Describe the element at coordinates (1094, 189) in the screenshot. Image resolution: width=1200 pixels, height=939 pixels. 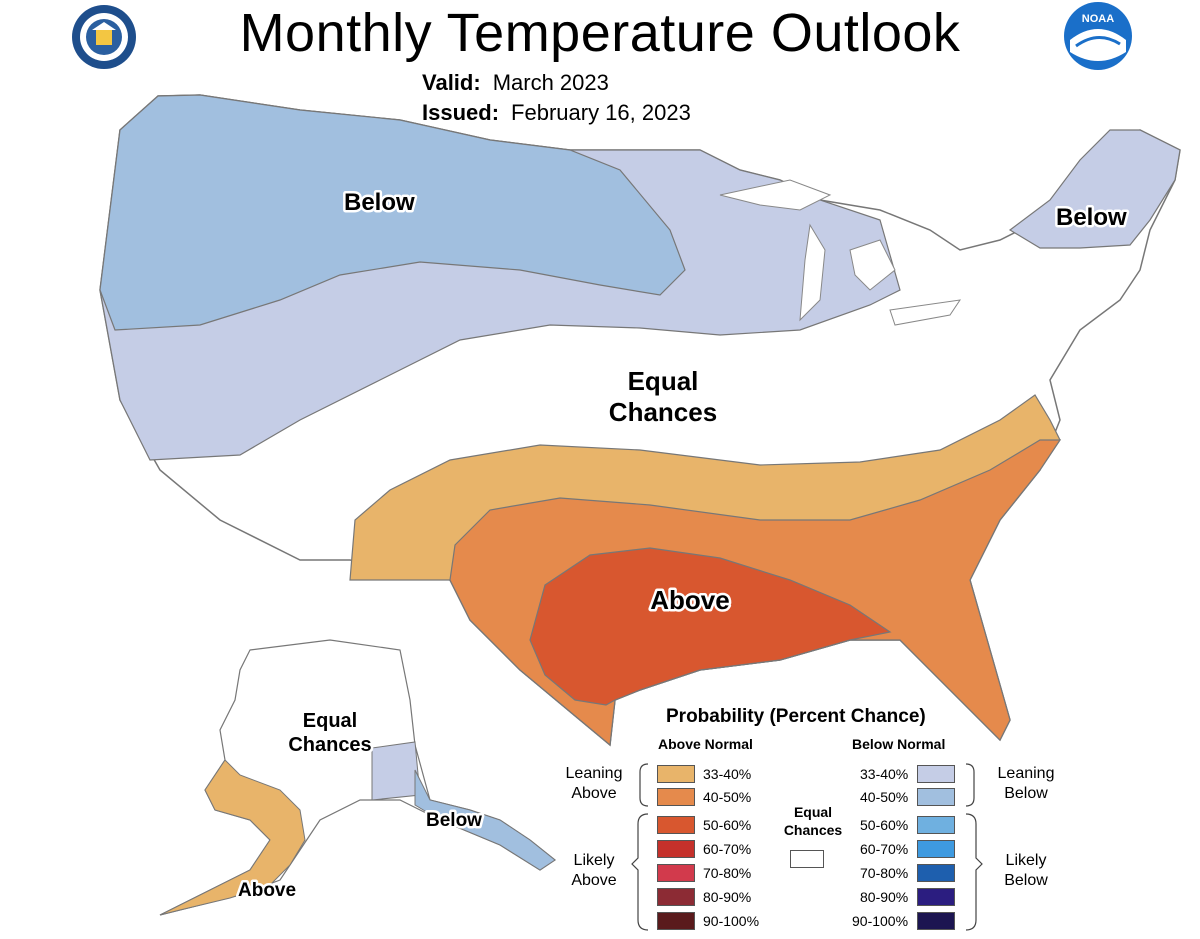
I see `region-below-leaning-ne` at that location.